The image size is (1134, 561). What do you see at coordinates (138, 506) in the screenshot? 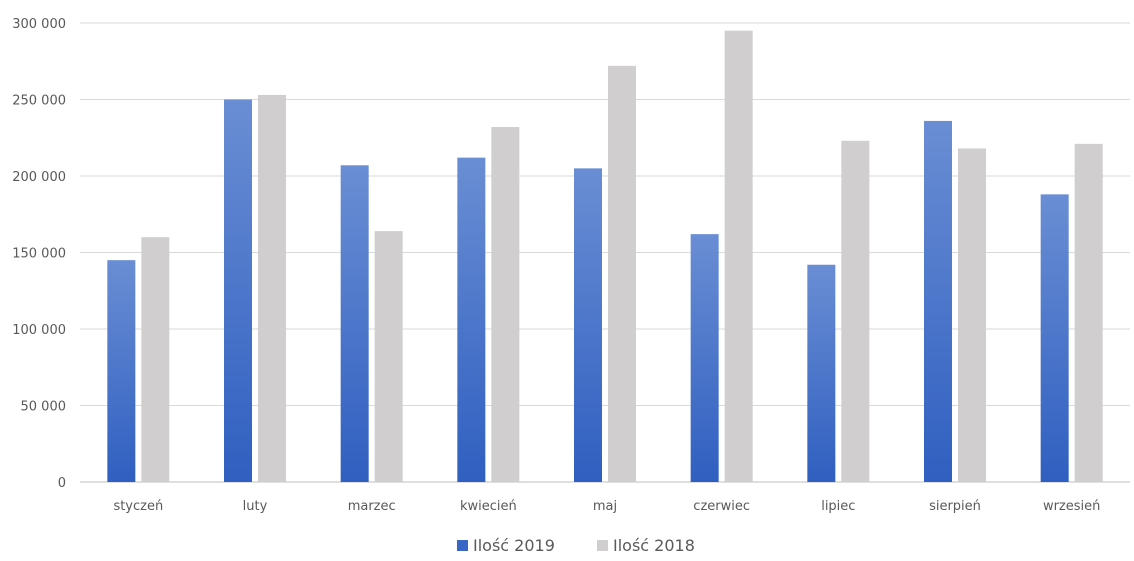
I see `x-tick-label: styczeń` at bounding box center [138, 506].